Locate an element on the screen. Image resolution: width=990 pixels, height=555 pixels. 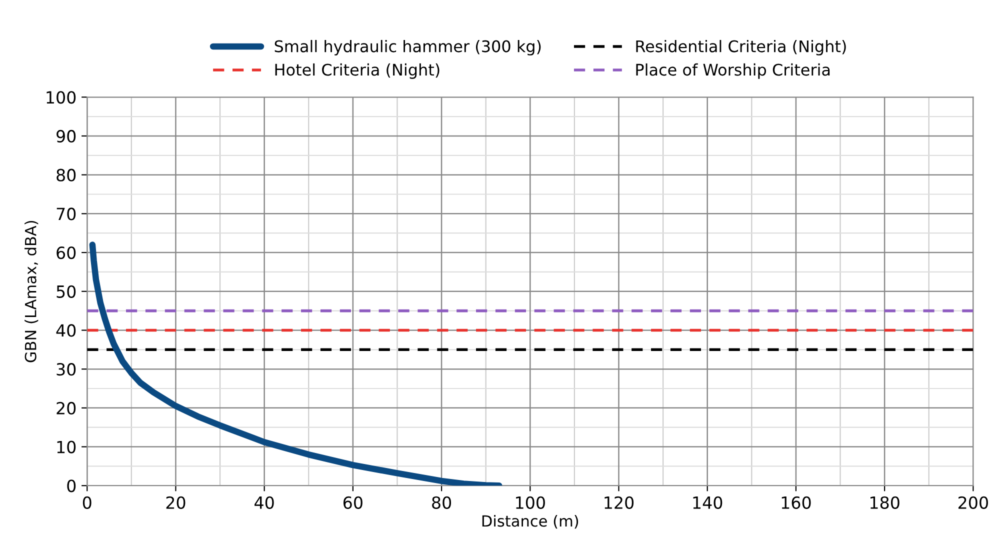
y-tick-label: 50 is located at coordinates (66, 291).